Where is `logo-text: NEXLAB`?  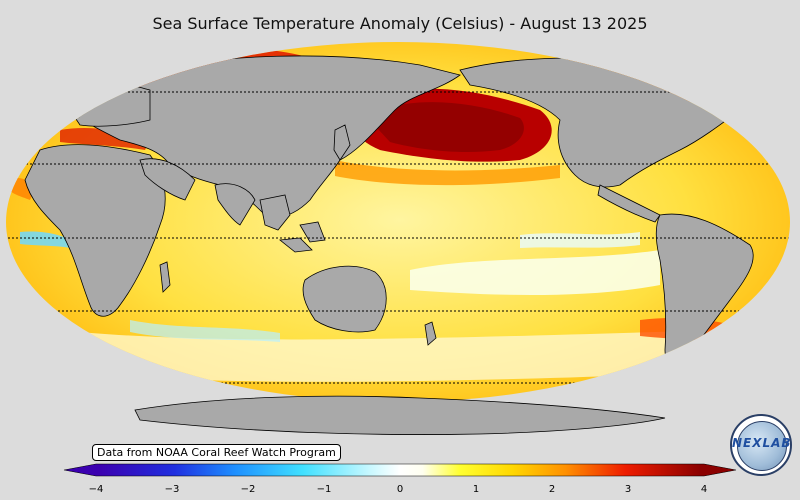 logo-text: NEXLAB is located at coordinates (762, 443).